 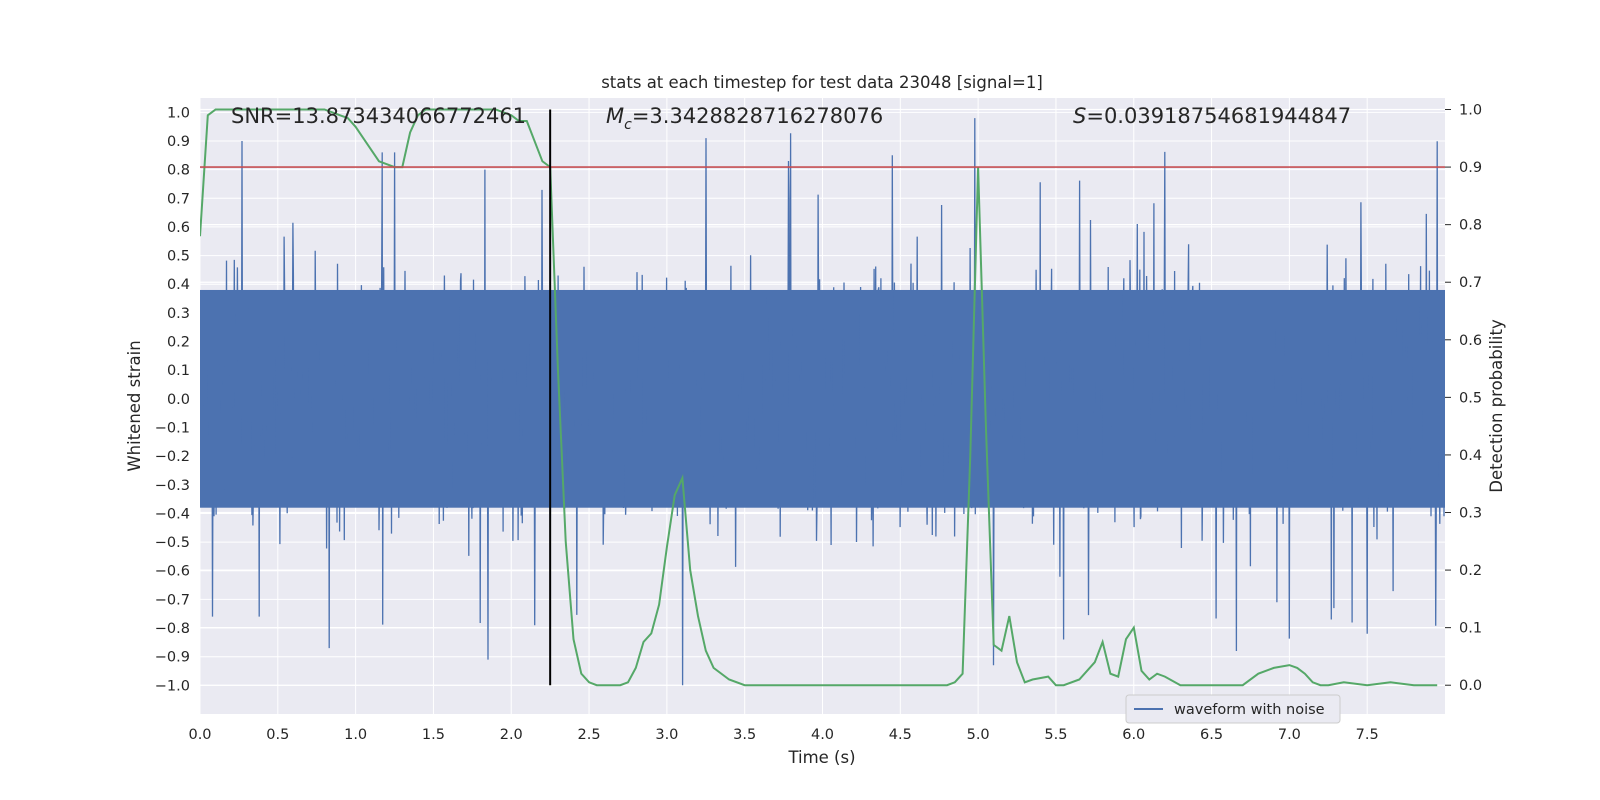 I want to click on y-tick-label-left: −0.1, so click(x=172, y=428).